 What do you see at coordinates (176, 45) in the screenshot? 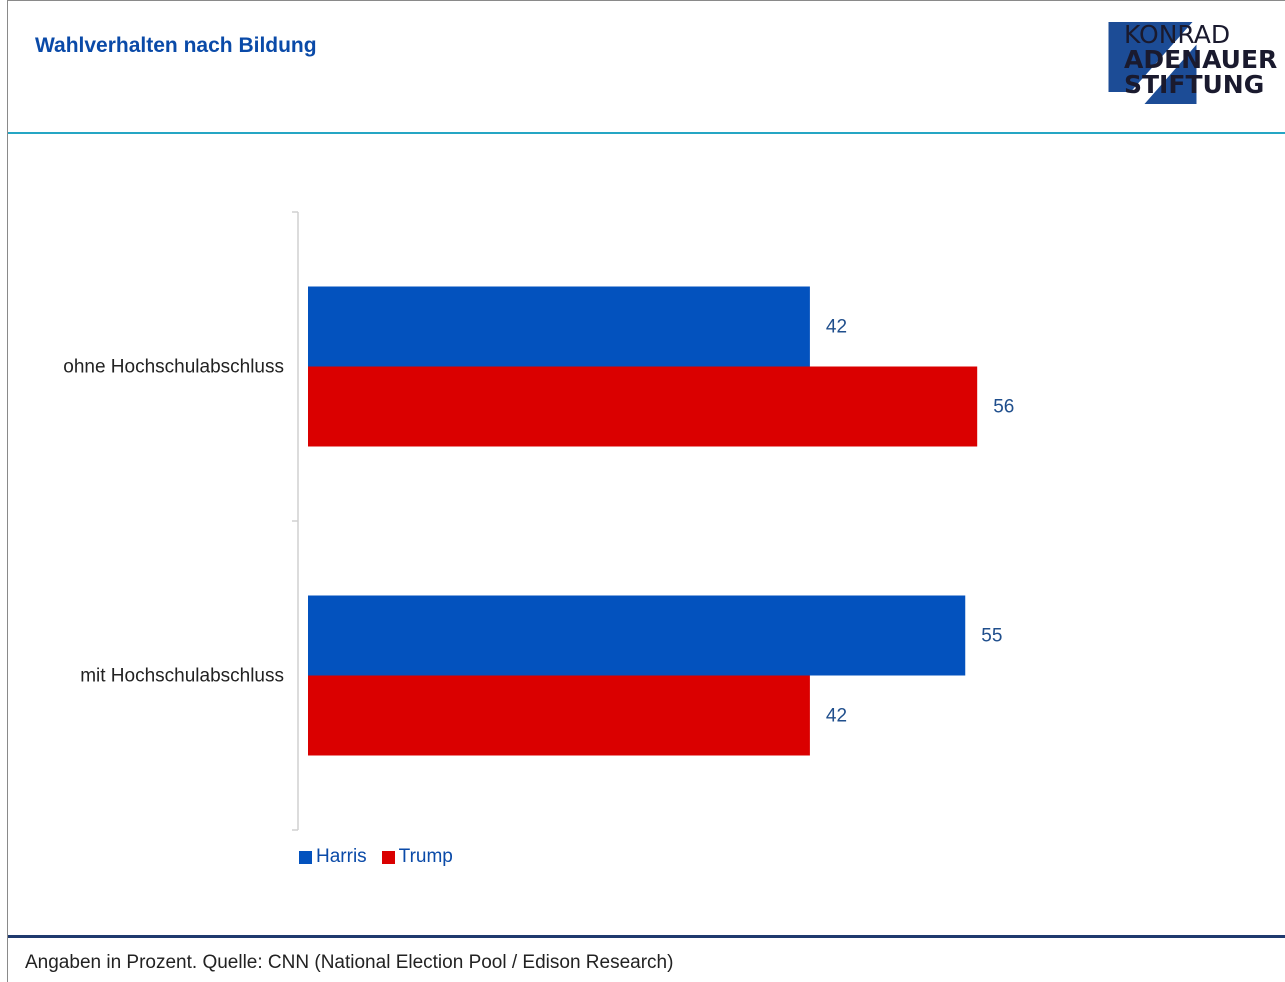
I see `chart-title: Wahlverhalten nach Bildung` at bounding box center [176, 45].